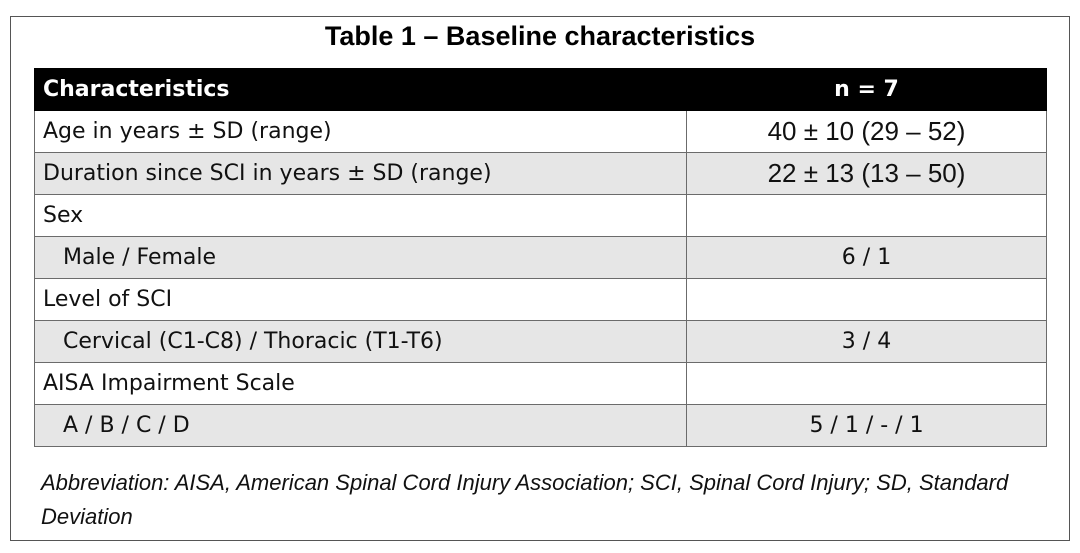  What do you see at coordinates (540, 36) in the screenshot?
I see `table-title: Table 1 – Baseline characteristics` at bounding box center [540, 36].